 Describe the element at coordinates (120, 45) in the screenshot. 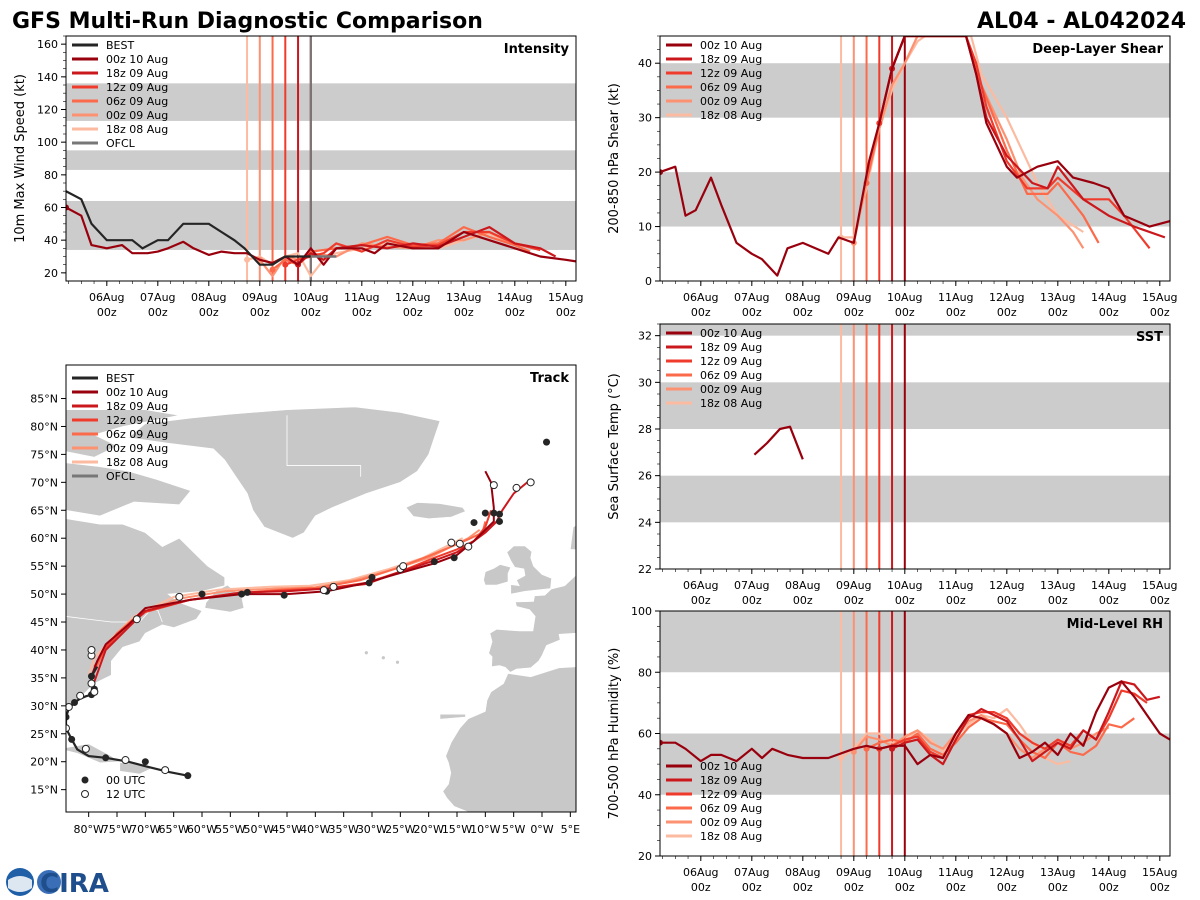

I see `intensity-legend-label: BEST` at that location.